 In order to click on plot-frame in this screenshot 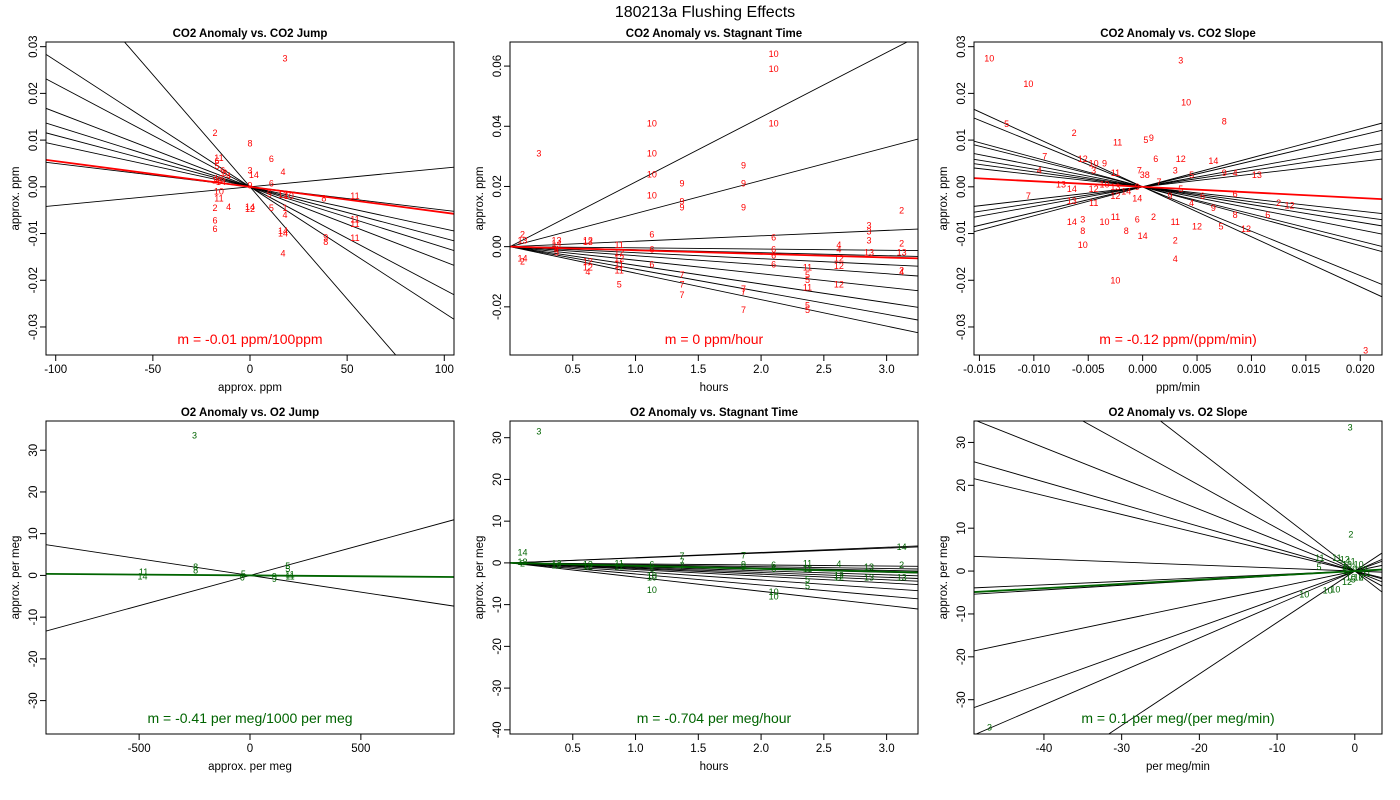, I will do `click(250, 198)`.